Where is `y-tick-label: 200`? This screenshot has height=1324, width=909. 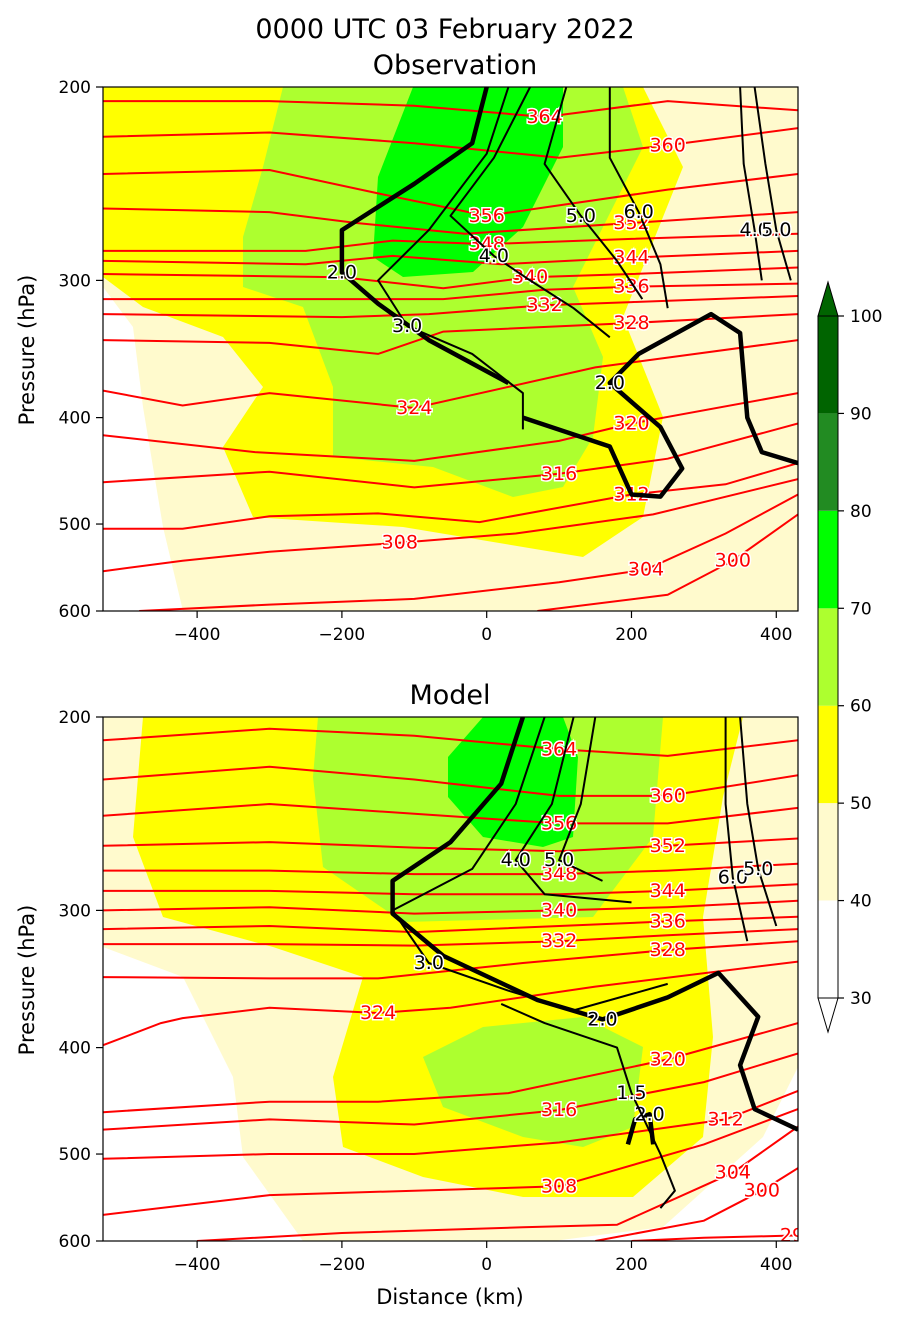
y-tick-label: 200 is located at coordinates (75, 718).